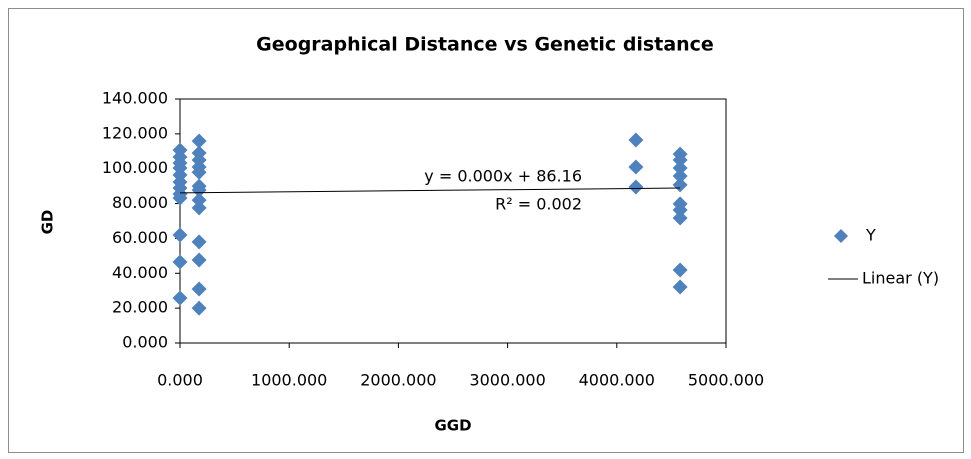 This screenshot has width=971, height=459. What do you see at coordinates (870, 235) in the screenshot?
I see `legend-label: Y` at bounding box center [870, 235].